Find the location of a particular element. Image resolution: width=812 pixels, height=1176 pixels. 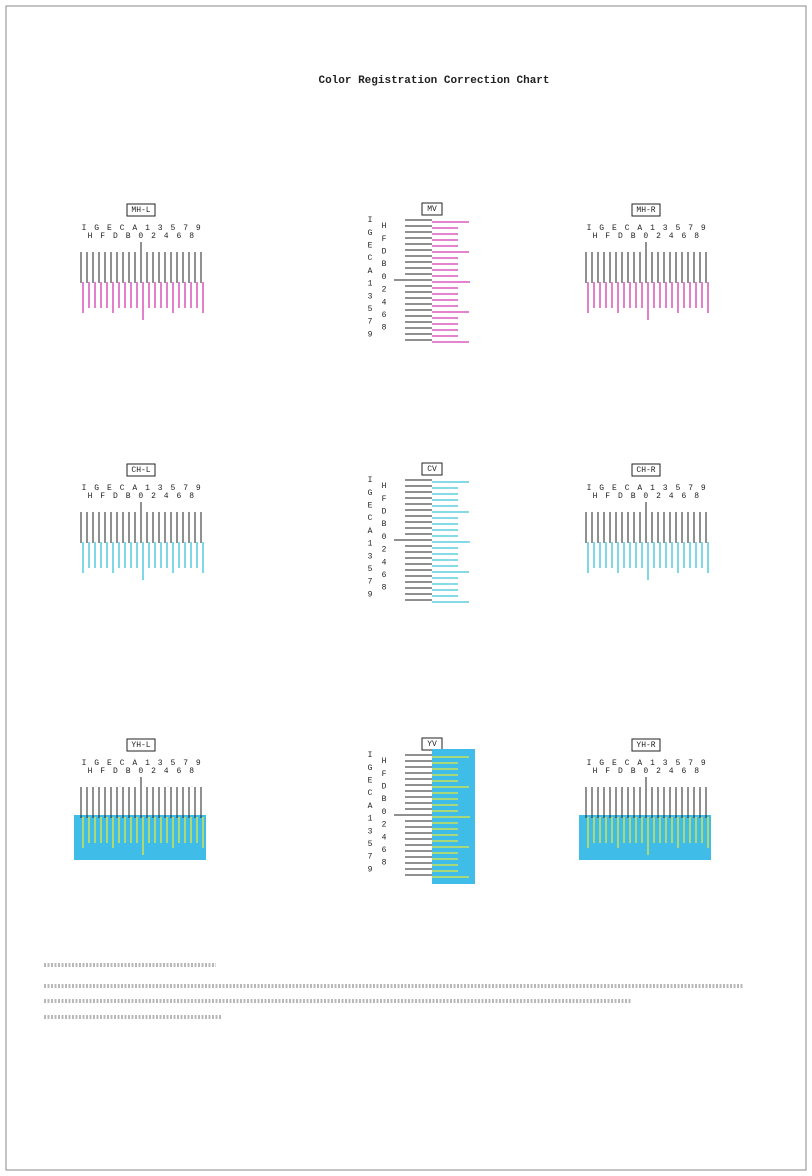

pattern-label: CH-L is located at coordinates (140, 470).